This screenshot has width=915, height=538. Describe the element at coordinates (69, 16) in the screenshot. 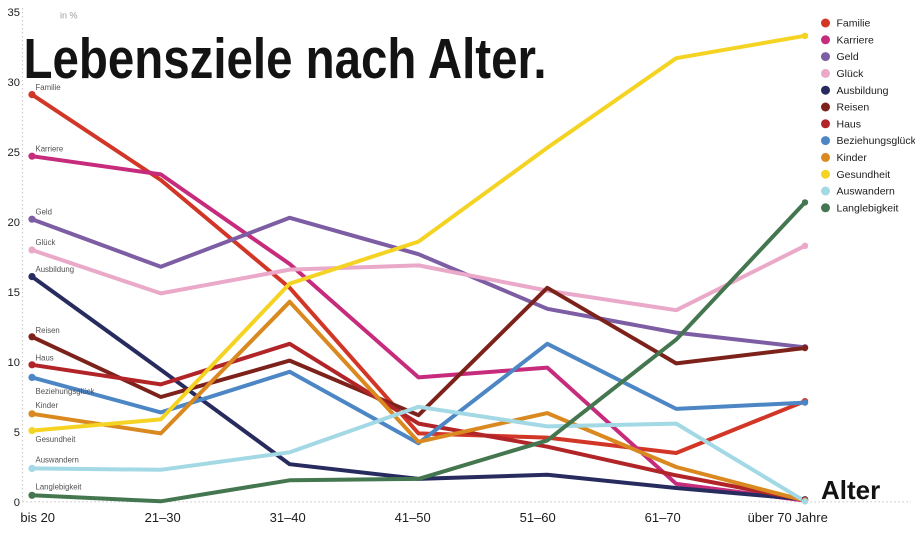

I see `svg-text: in %` at that location.